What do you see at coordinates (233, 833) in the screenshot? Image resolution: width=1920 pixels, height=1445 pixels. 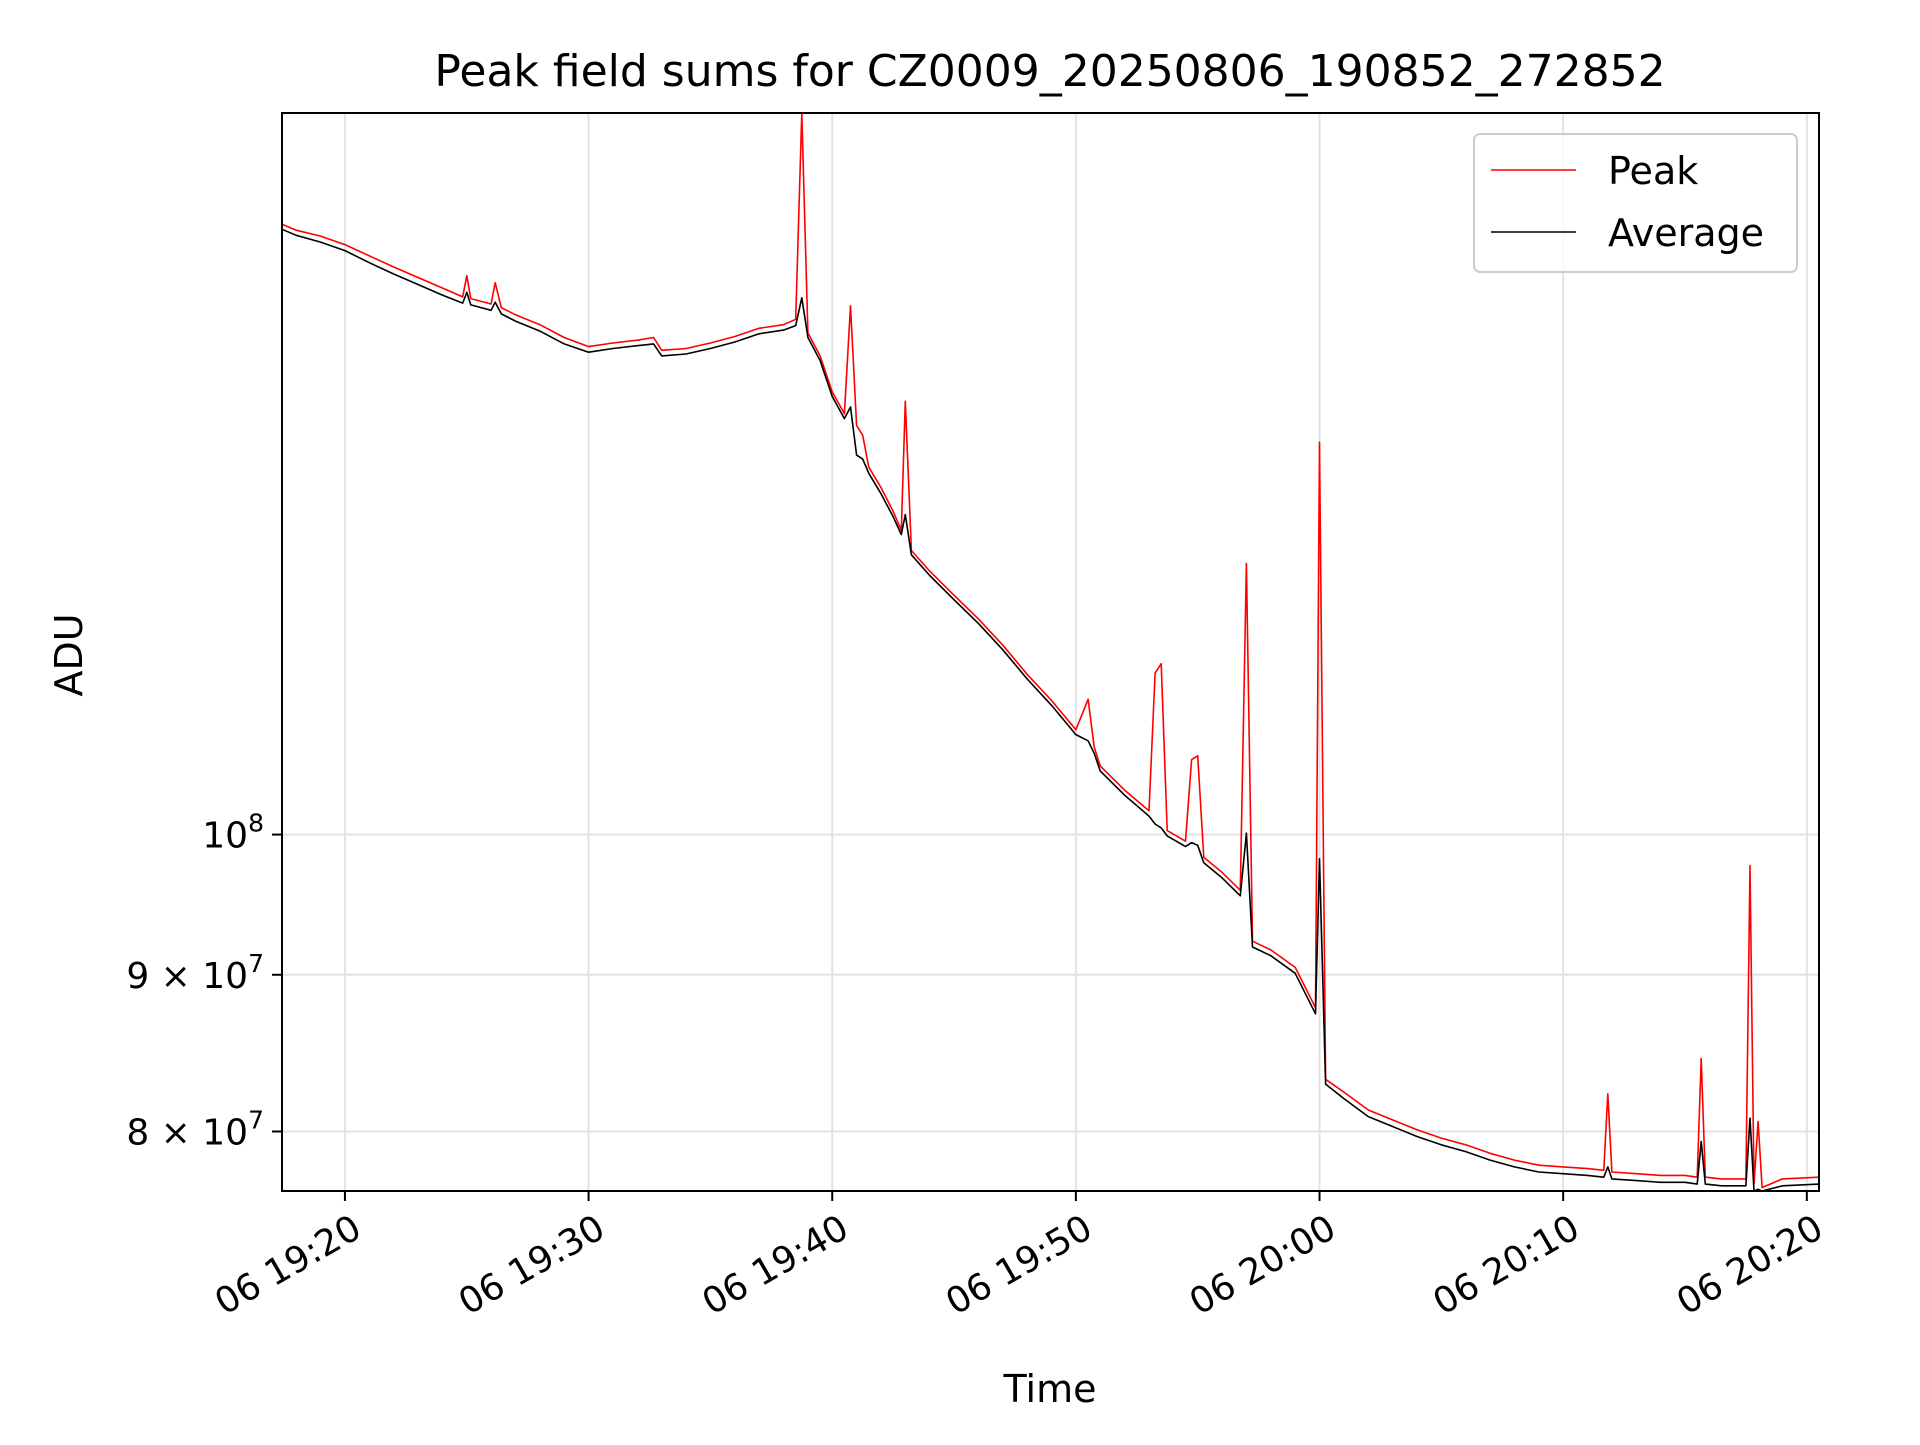 I see `y-tick-label: 108` at bounding box center [233, 833].